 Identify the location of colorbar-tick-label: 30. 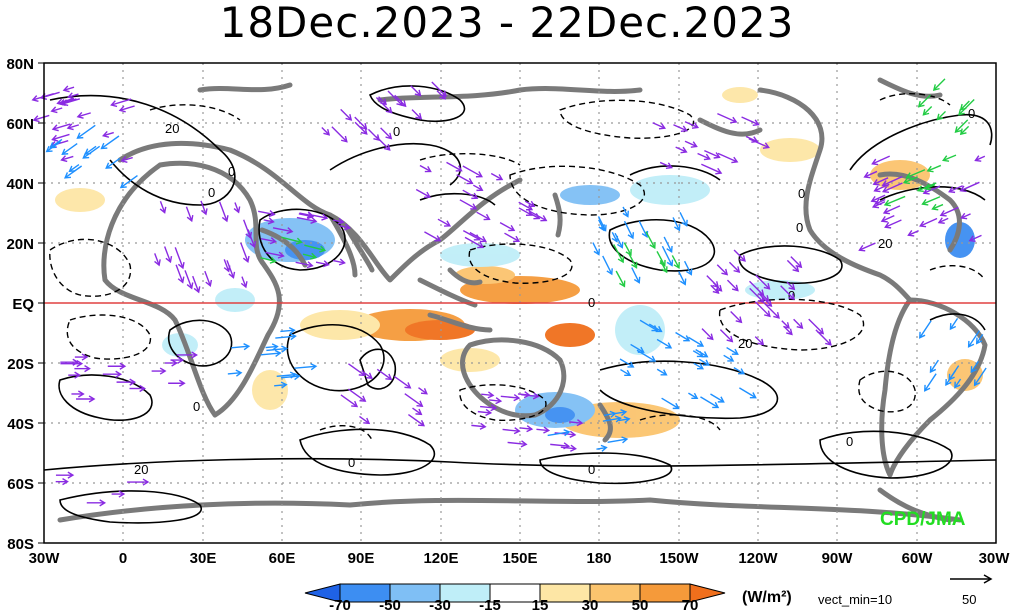
(590, 604).